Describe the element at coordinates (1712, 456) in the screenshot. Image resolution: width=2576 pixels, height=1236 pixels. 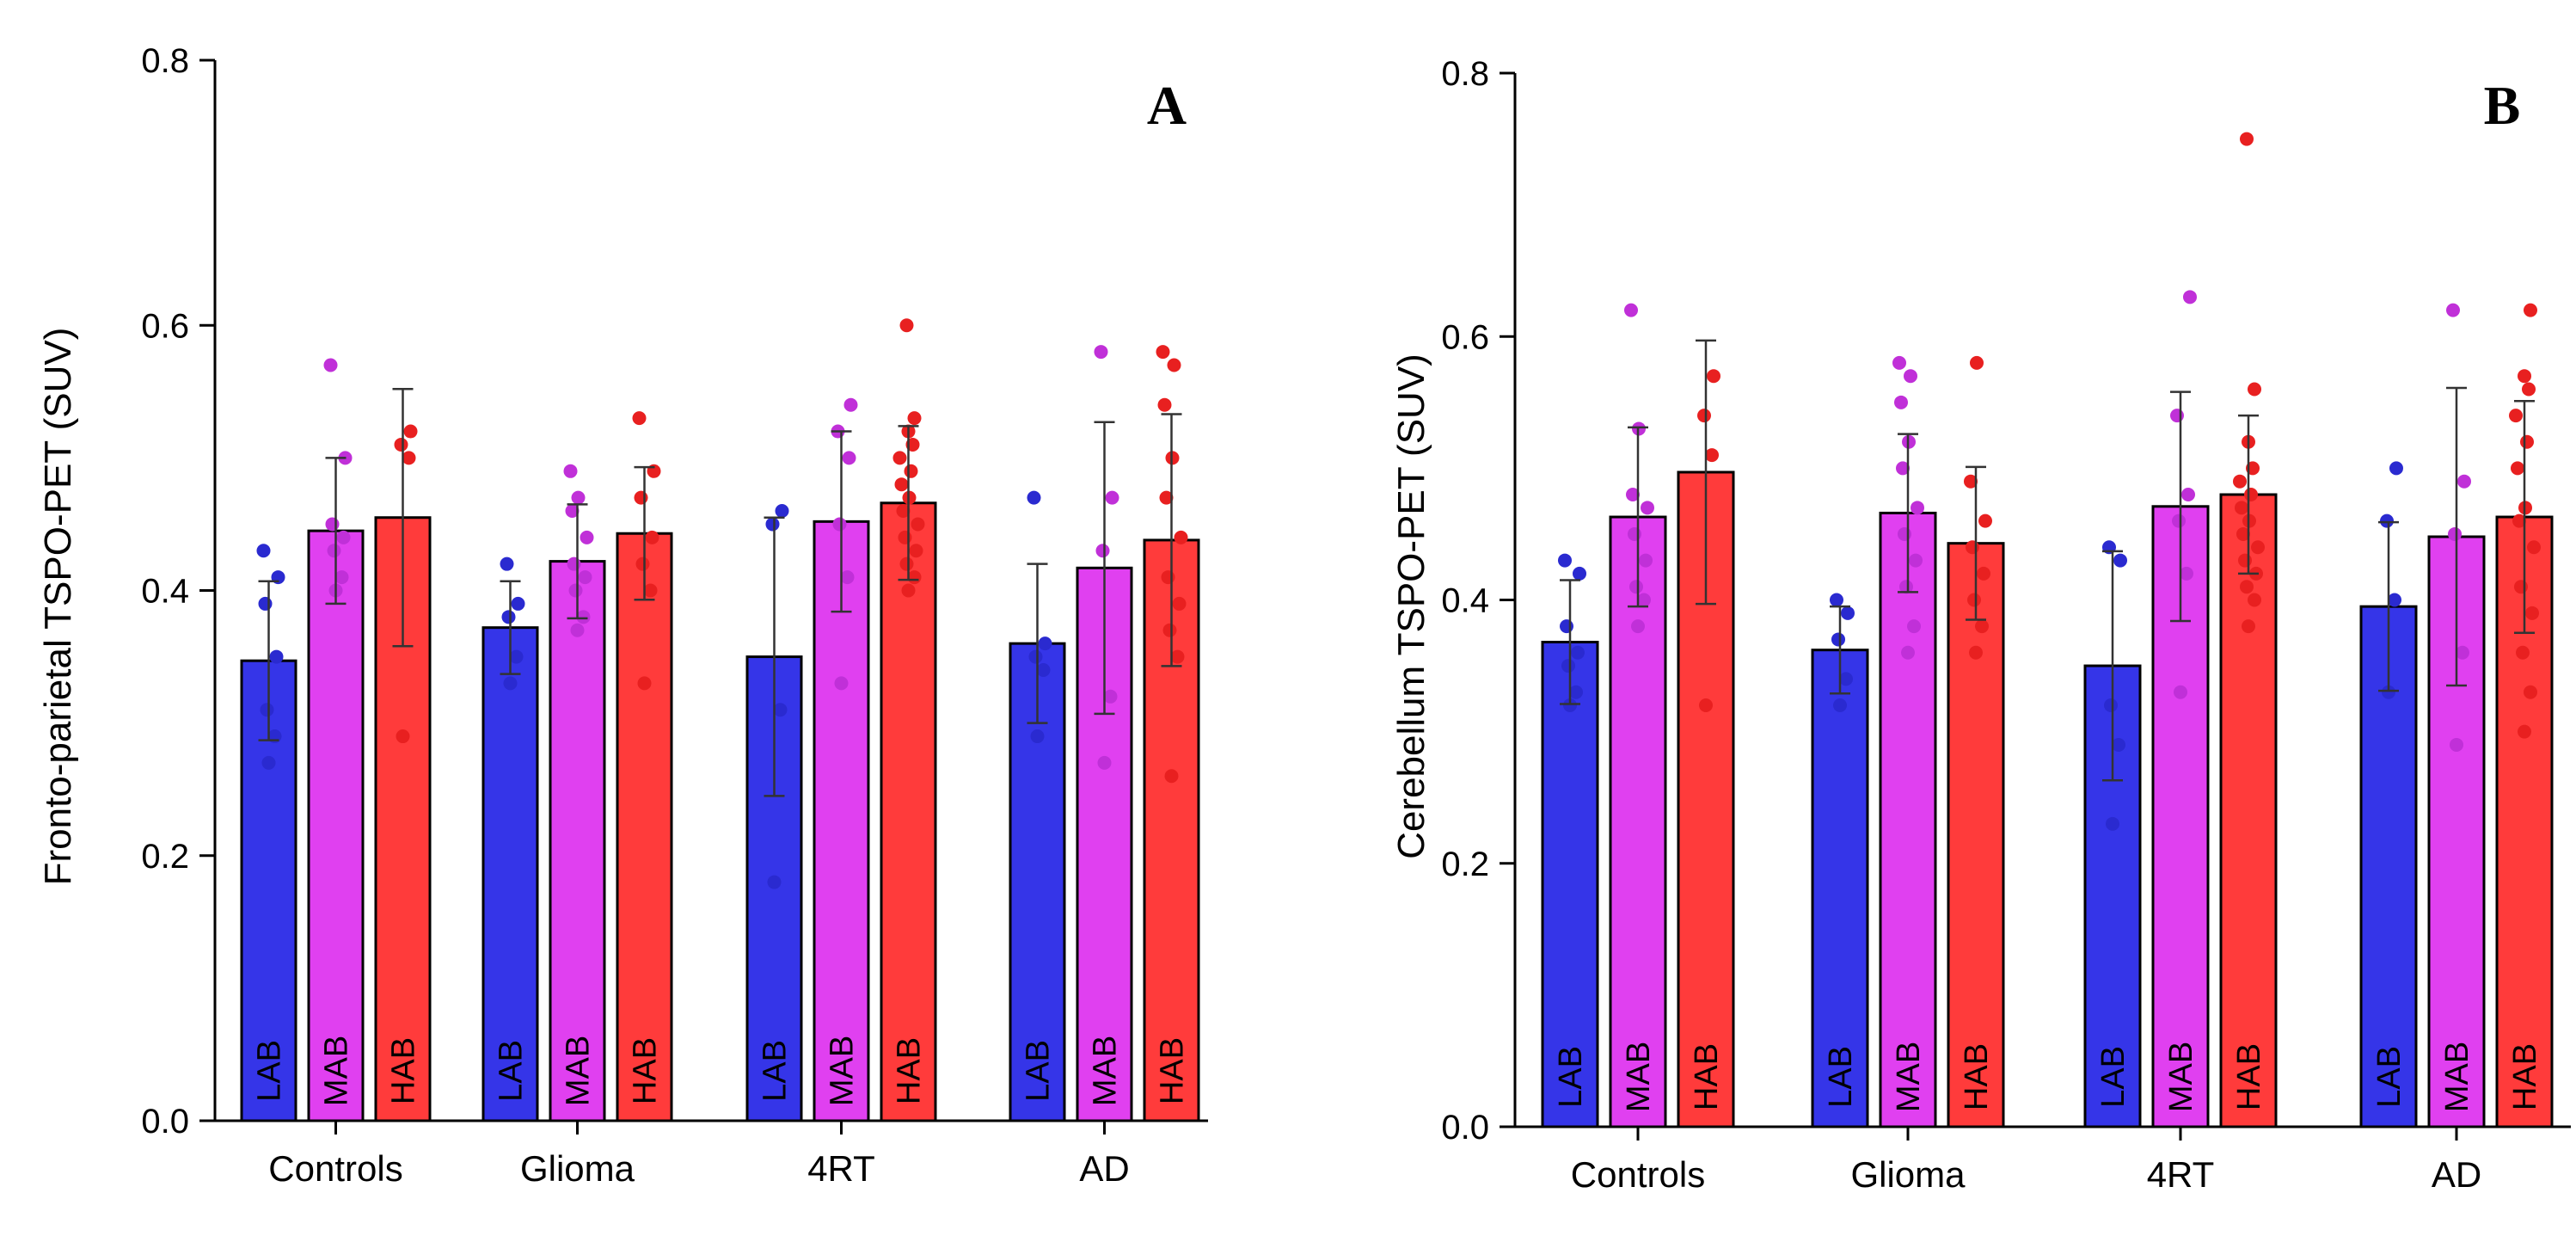
I see `panel-b-point-controls-hab` at that location.